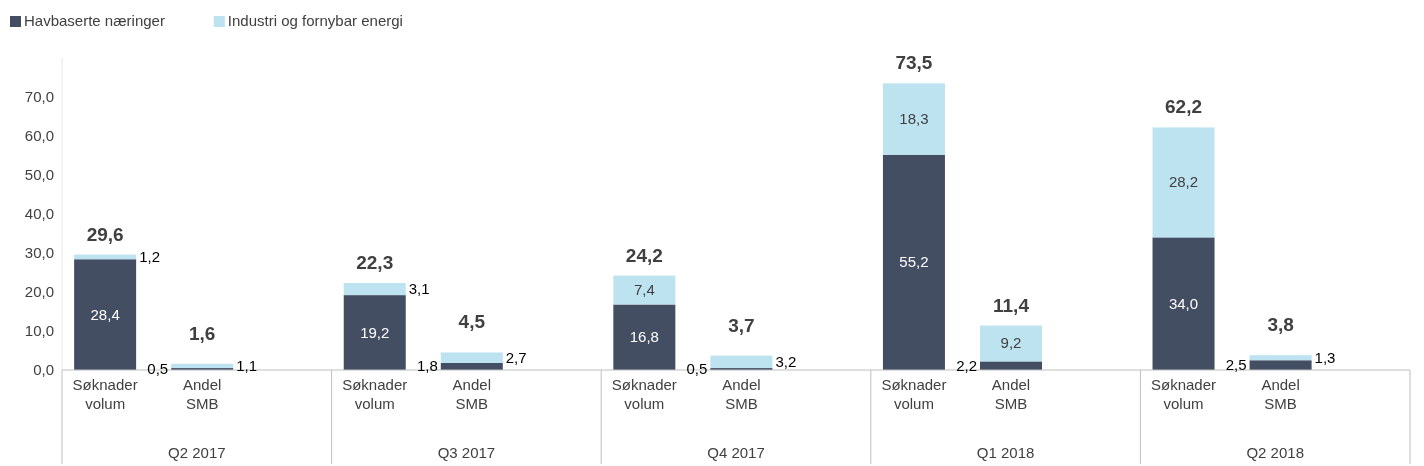 This screenshot has height=466, width=1424. I want to click on data-label: 28,4, so click(105, 314).